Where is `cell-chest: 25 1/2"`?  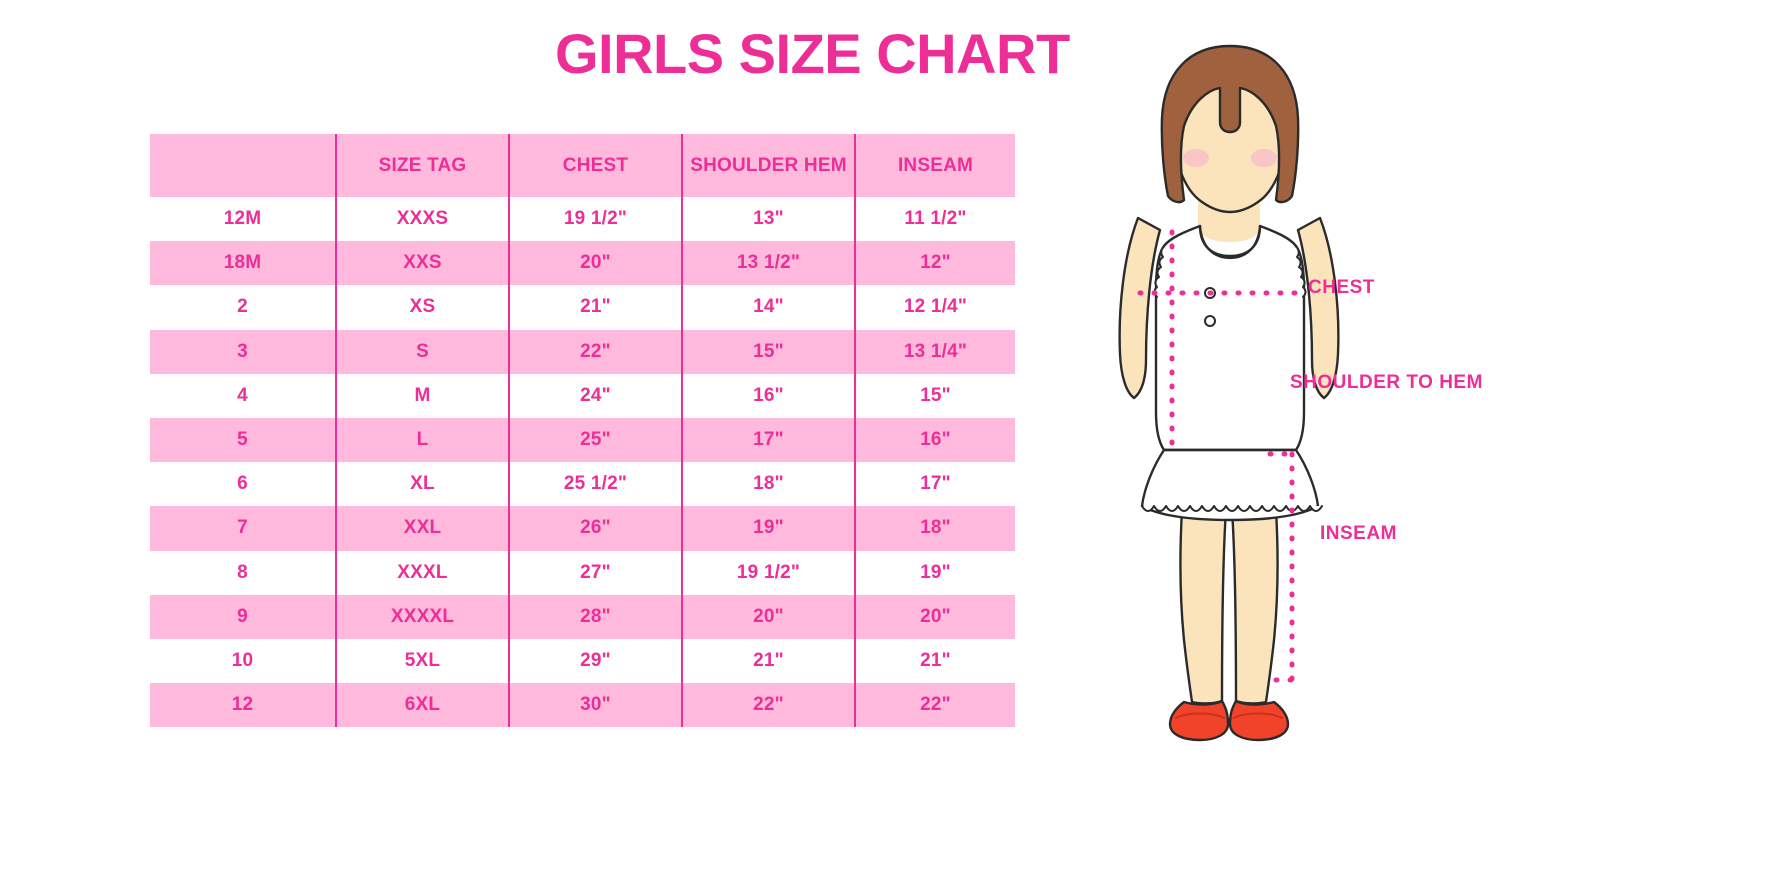 cell-chest: 25 1/2" is located at coordinates (595, 484).